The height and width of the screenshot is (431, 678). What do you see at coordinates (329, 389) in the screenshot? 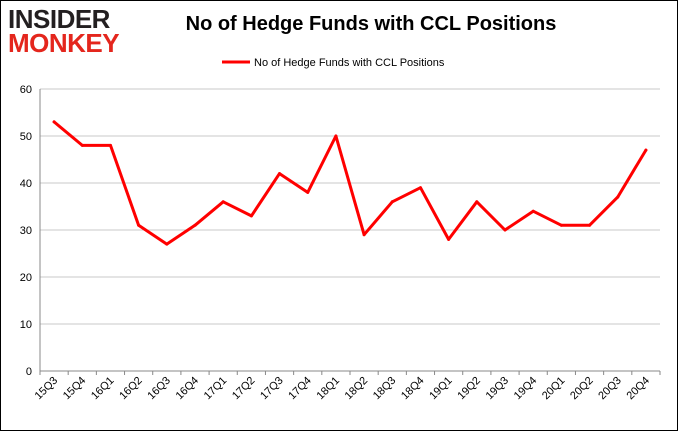
I see `x-tick-label: 18Q1` at bounding box center [329, 389].